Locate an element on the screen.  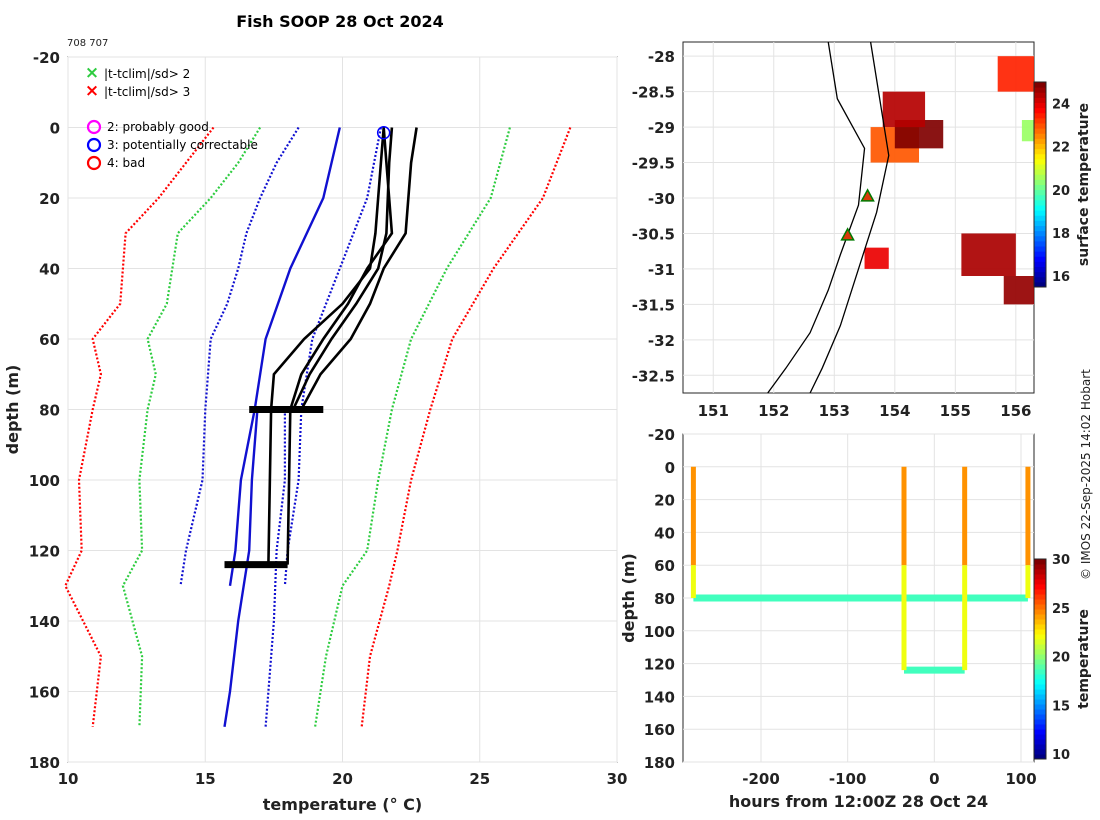
time-depth-xtick-label: -200 is located at coordinates (761, 779).